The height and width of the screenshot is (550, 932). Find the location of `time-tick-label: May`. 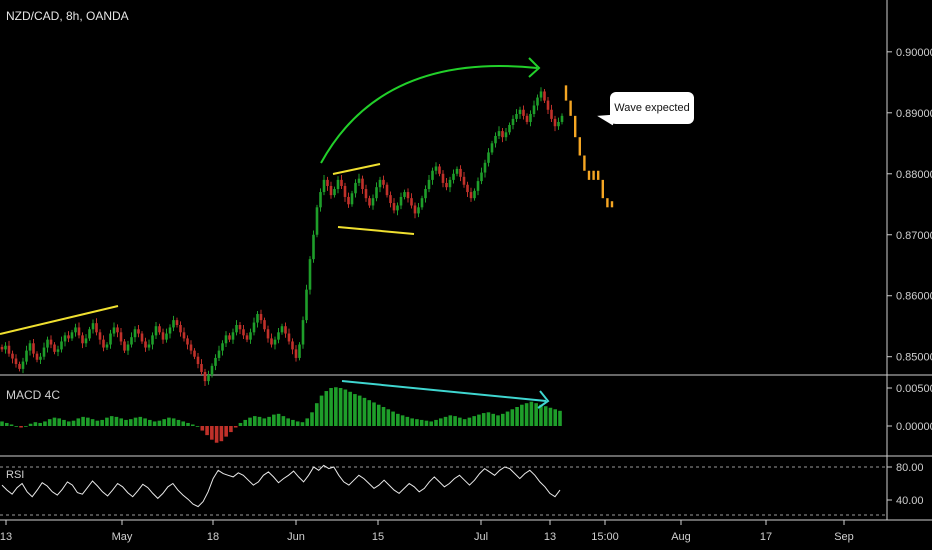

time-tick-label: May is located at coordinates (122, 537).